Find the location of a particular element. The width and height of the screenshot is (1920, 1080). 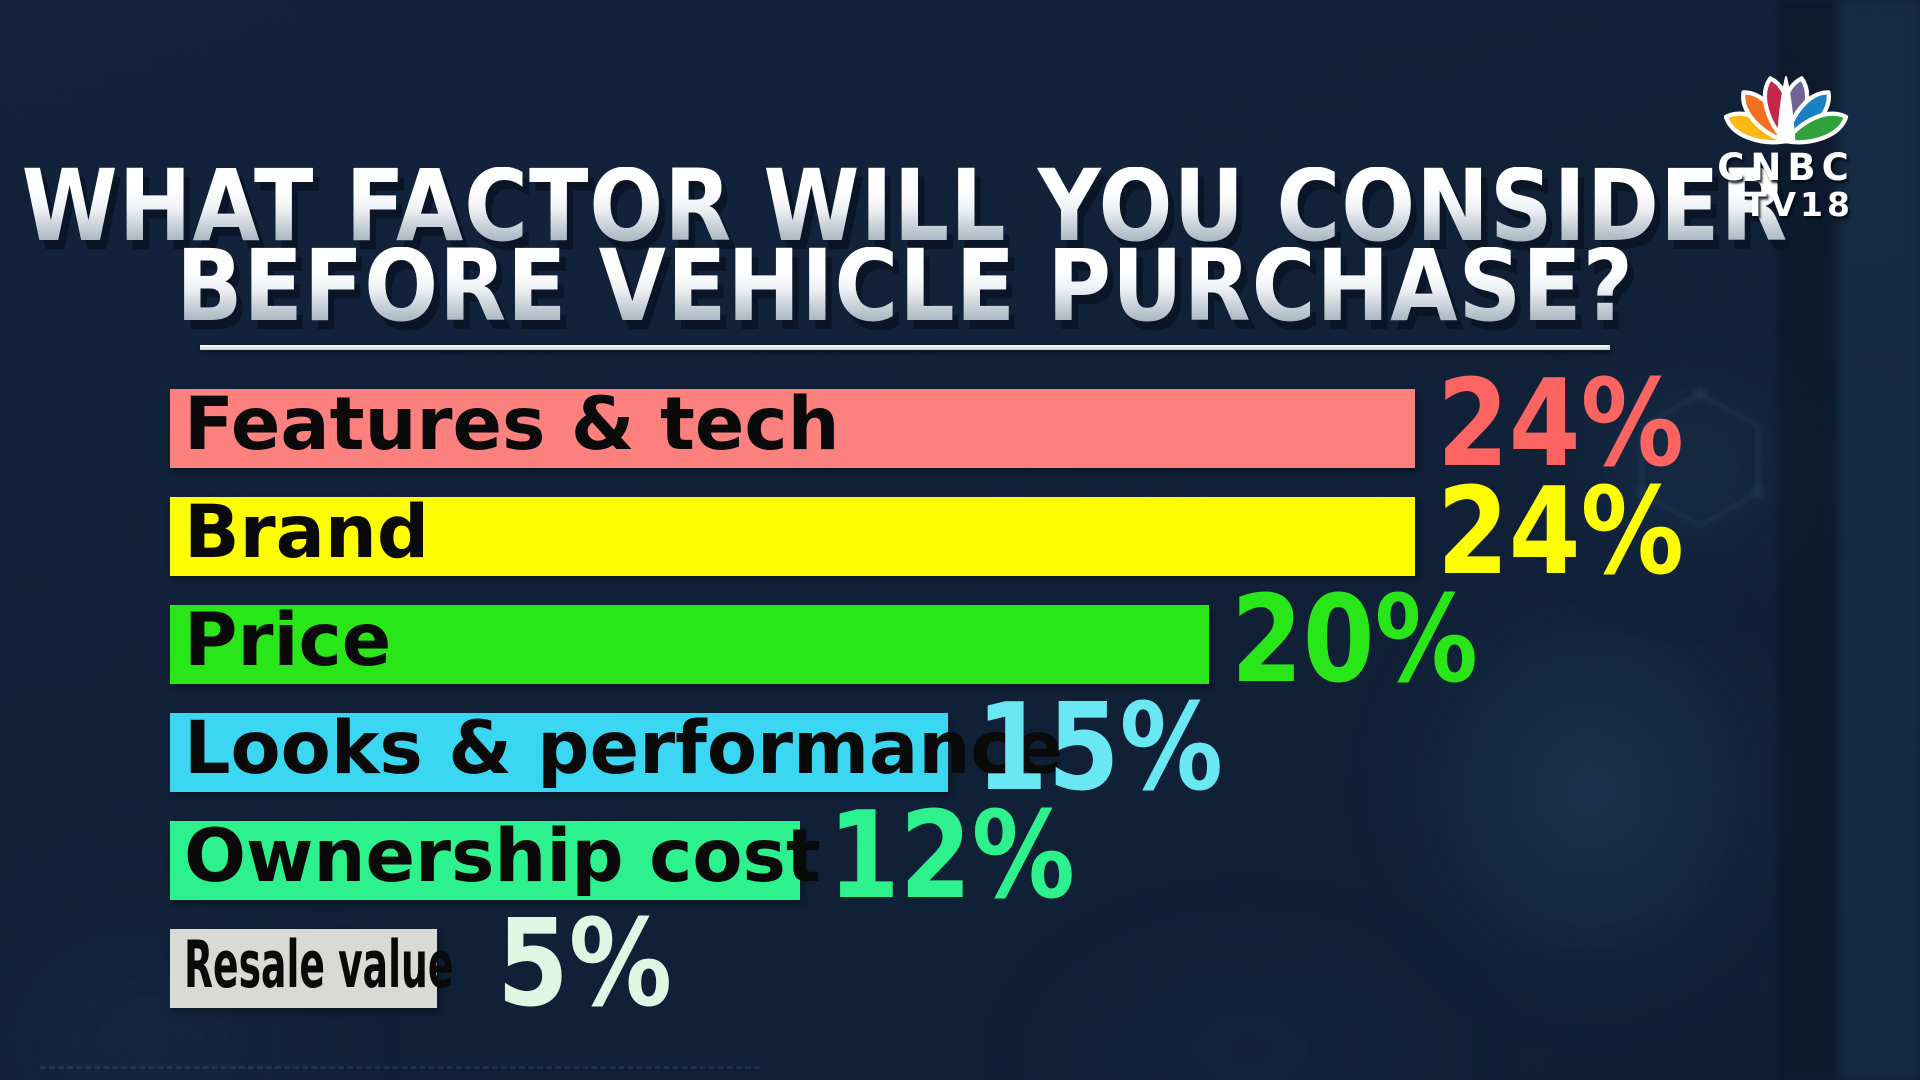

title-text: BEFORE VEHICLE PURCHASE? is located at coordinates (905, 286).